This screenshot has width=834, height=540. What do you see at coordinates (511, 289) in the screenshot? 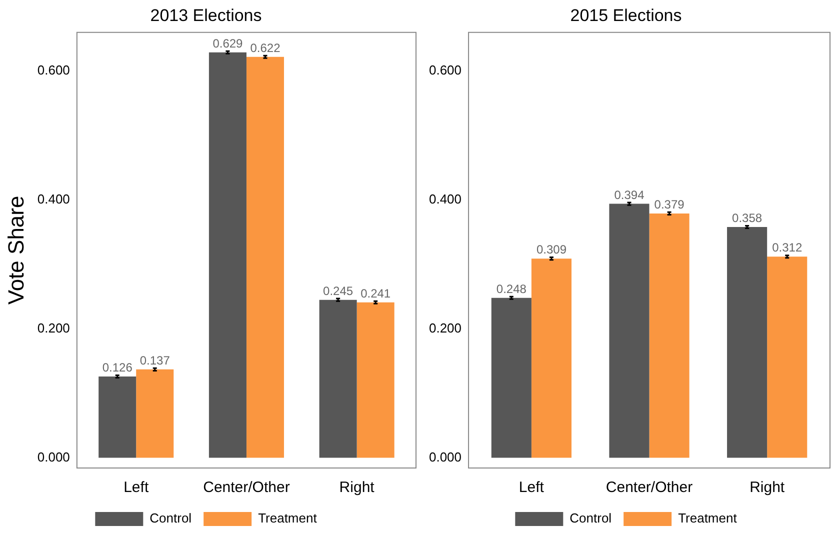
I see `data-label: 0.248` at bounding box center [511, 289].